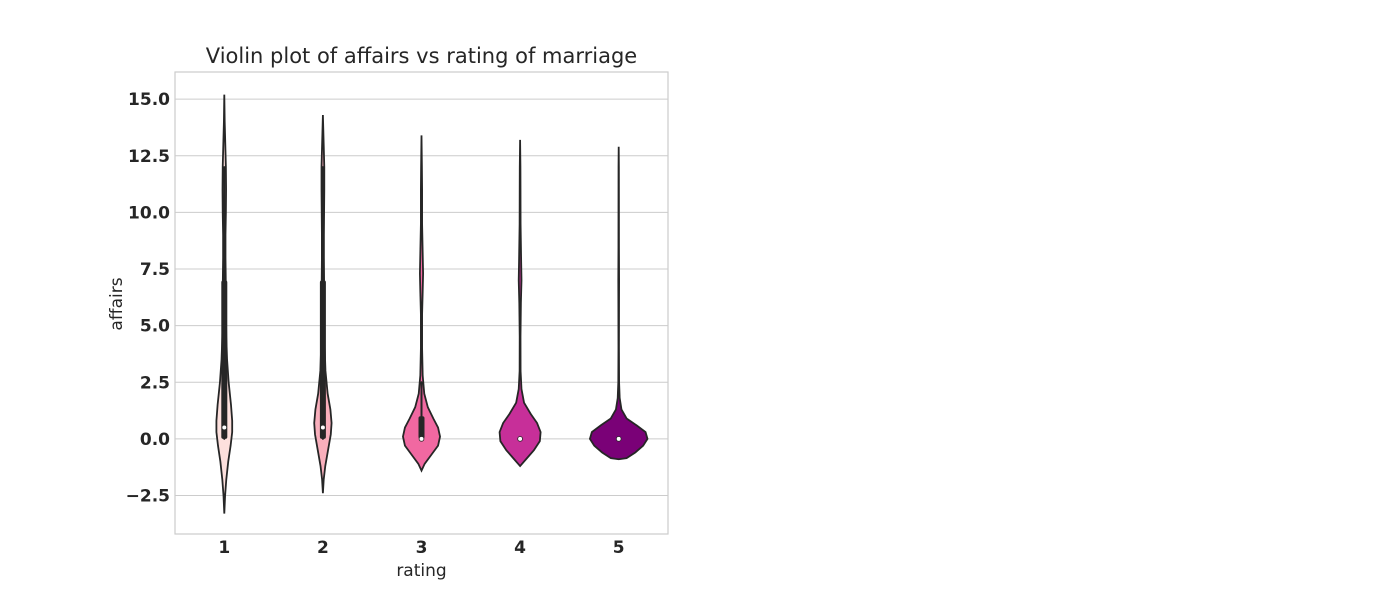 Image resolution: width=1400 pixels, height=600 pixels. What do you see at coordinates (148, 298) in the screenshot?
I see `y-tick-labels: −2.5 0.0 2.5 5.0 7.5 10.0 12.5 15.0` at bounding box center [148, 298].